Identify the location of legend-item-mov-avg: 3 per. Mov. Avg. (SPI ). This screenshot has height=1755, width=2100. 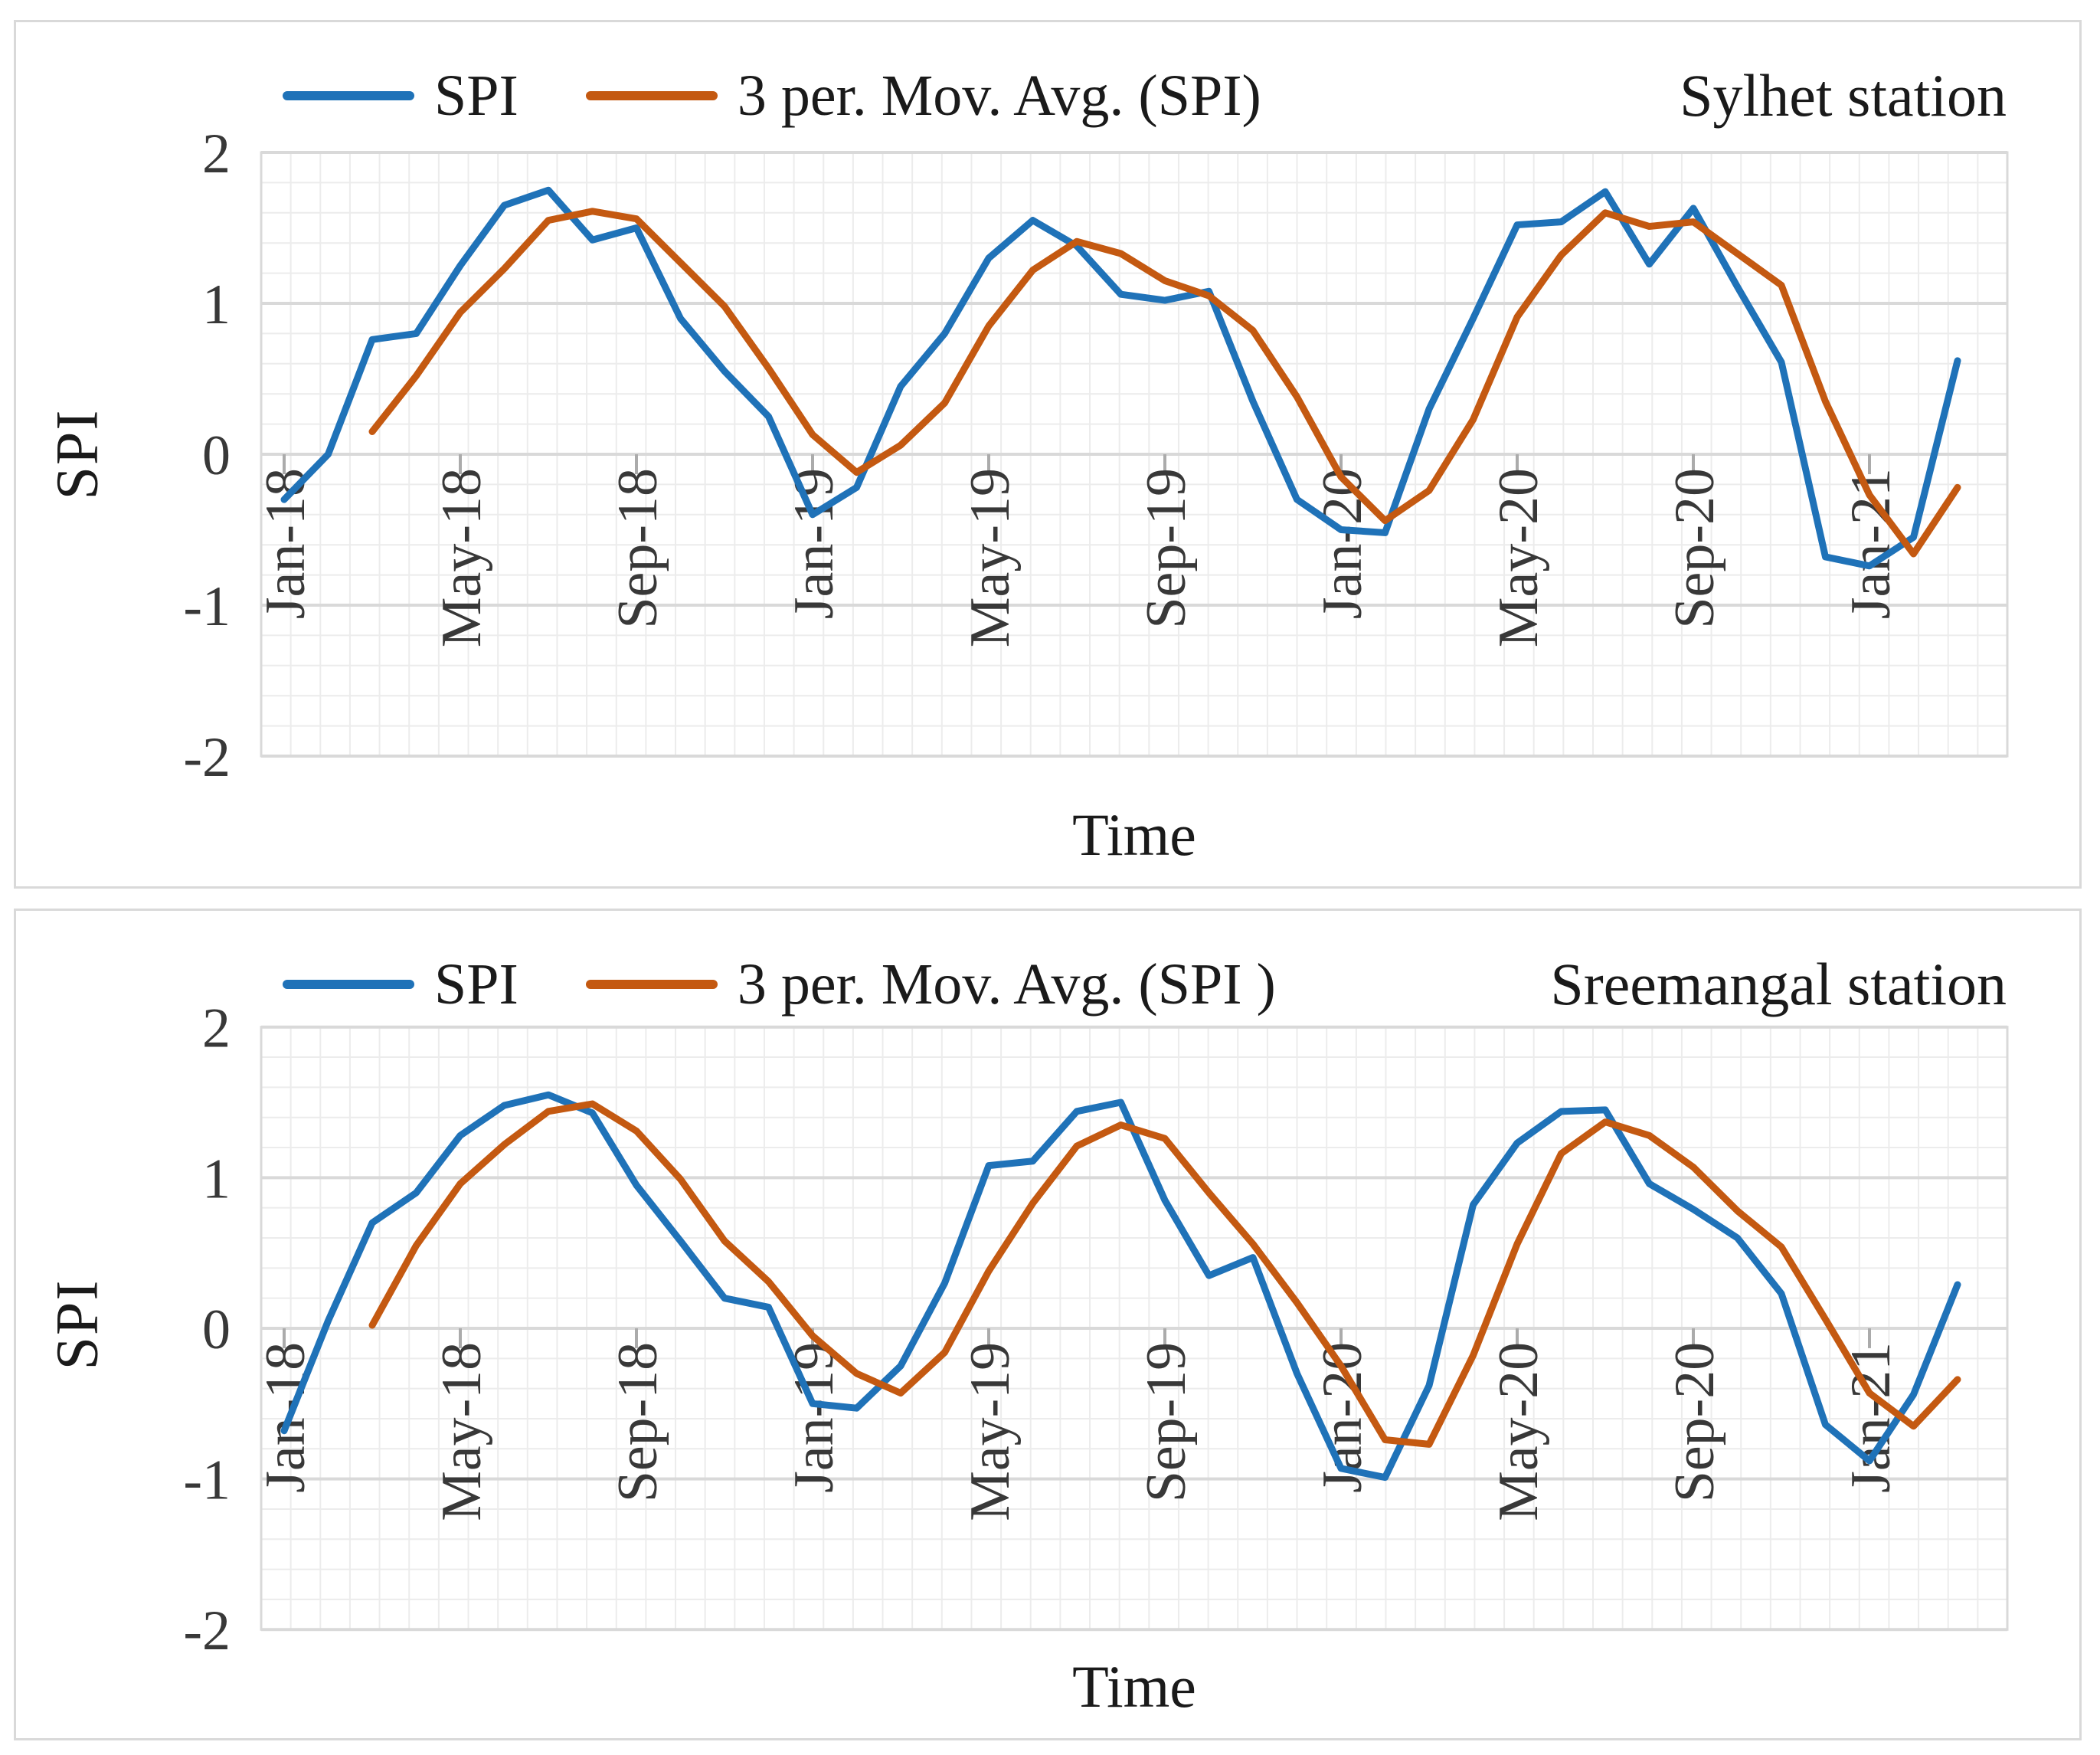
(930, 985).